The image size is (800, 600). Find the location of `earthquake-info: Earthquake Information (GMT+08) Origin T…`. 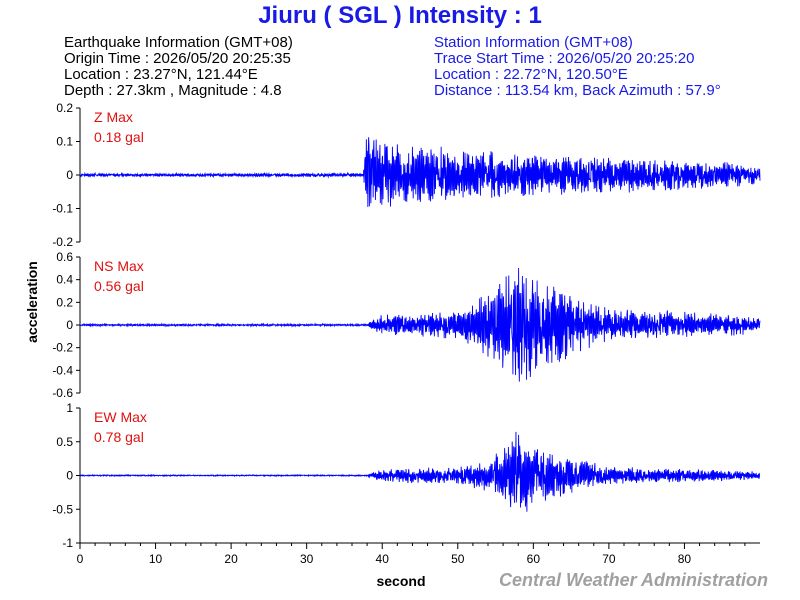

earthquake-info: Earthquake Information (GMT+08) Origin T… is located at coordinates (178, 67).